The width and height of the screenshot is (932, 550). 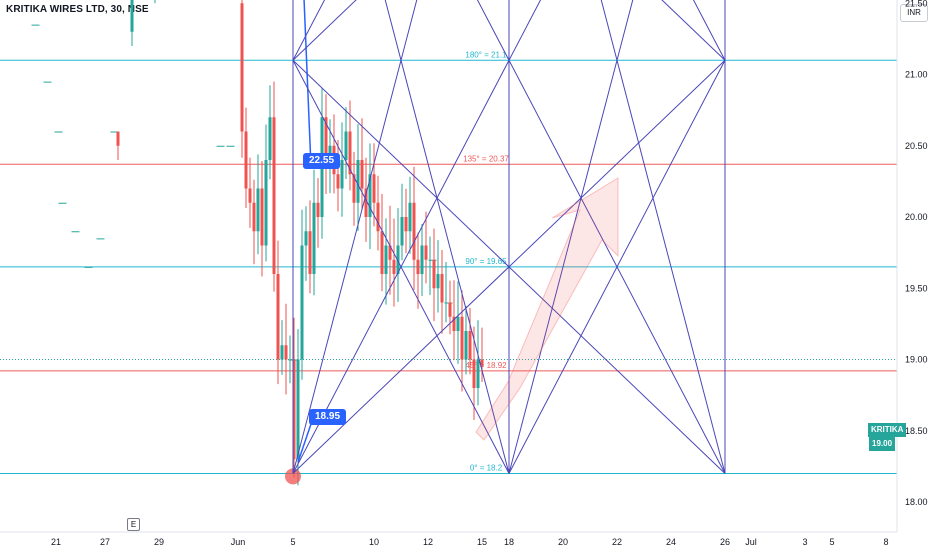 What do you see at coordinates (56, 542) in the screenshot?
I see `x-tick-label: 21` at bounding box center [56, 542].